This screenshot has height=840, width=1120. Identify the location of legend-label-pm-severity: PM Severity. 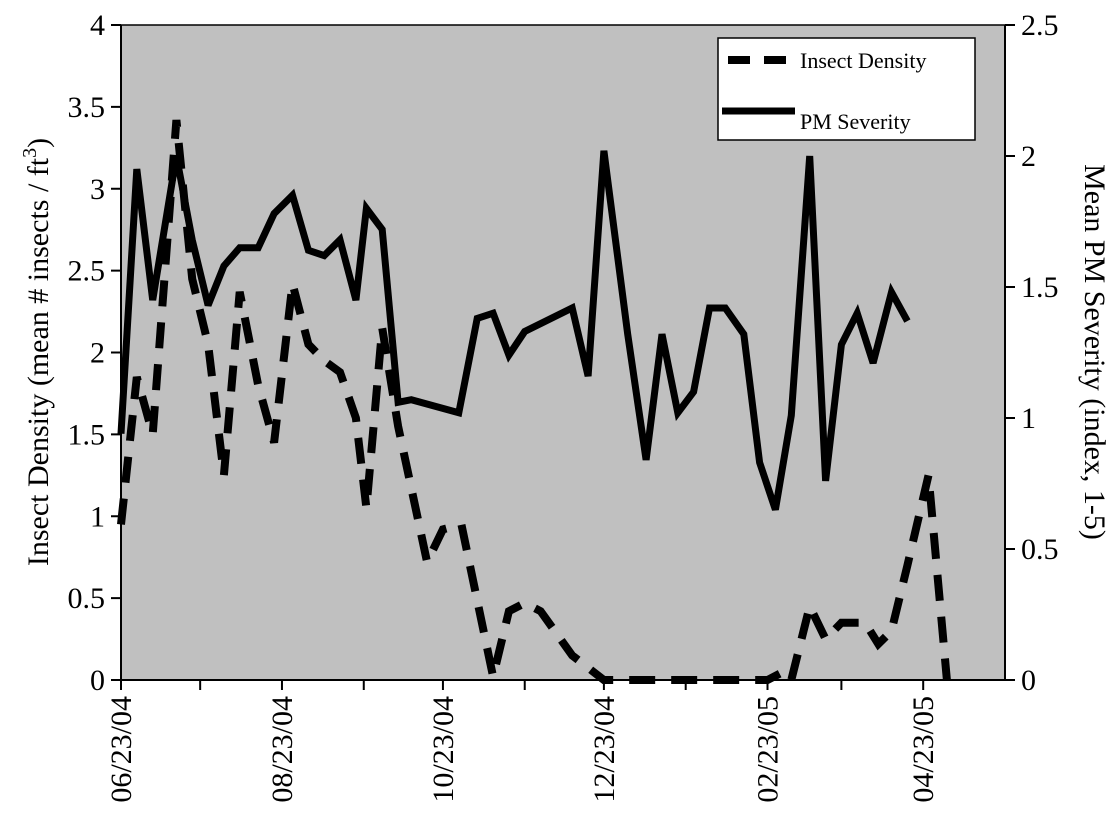
(855, 121).